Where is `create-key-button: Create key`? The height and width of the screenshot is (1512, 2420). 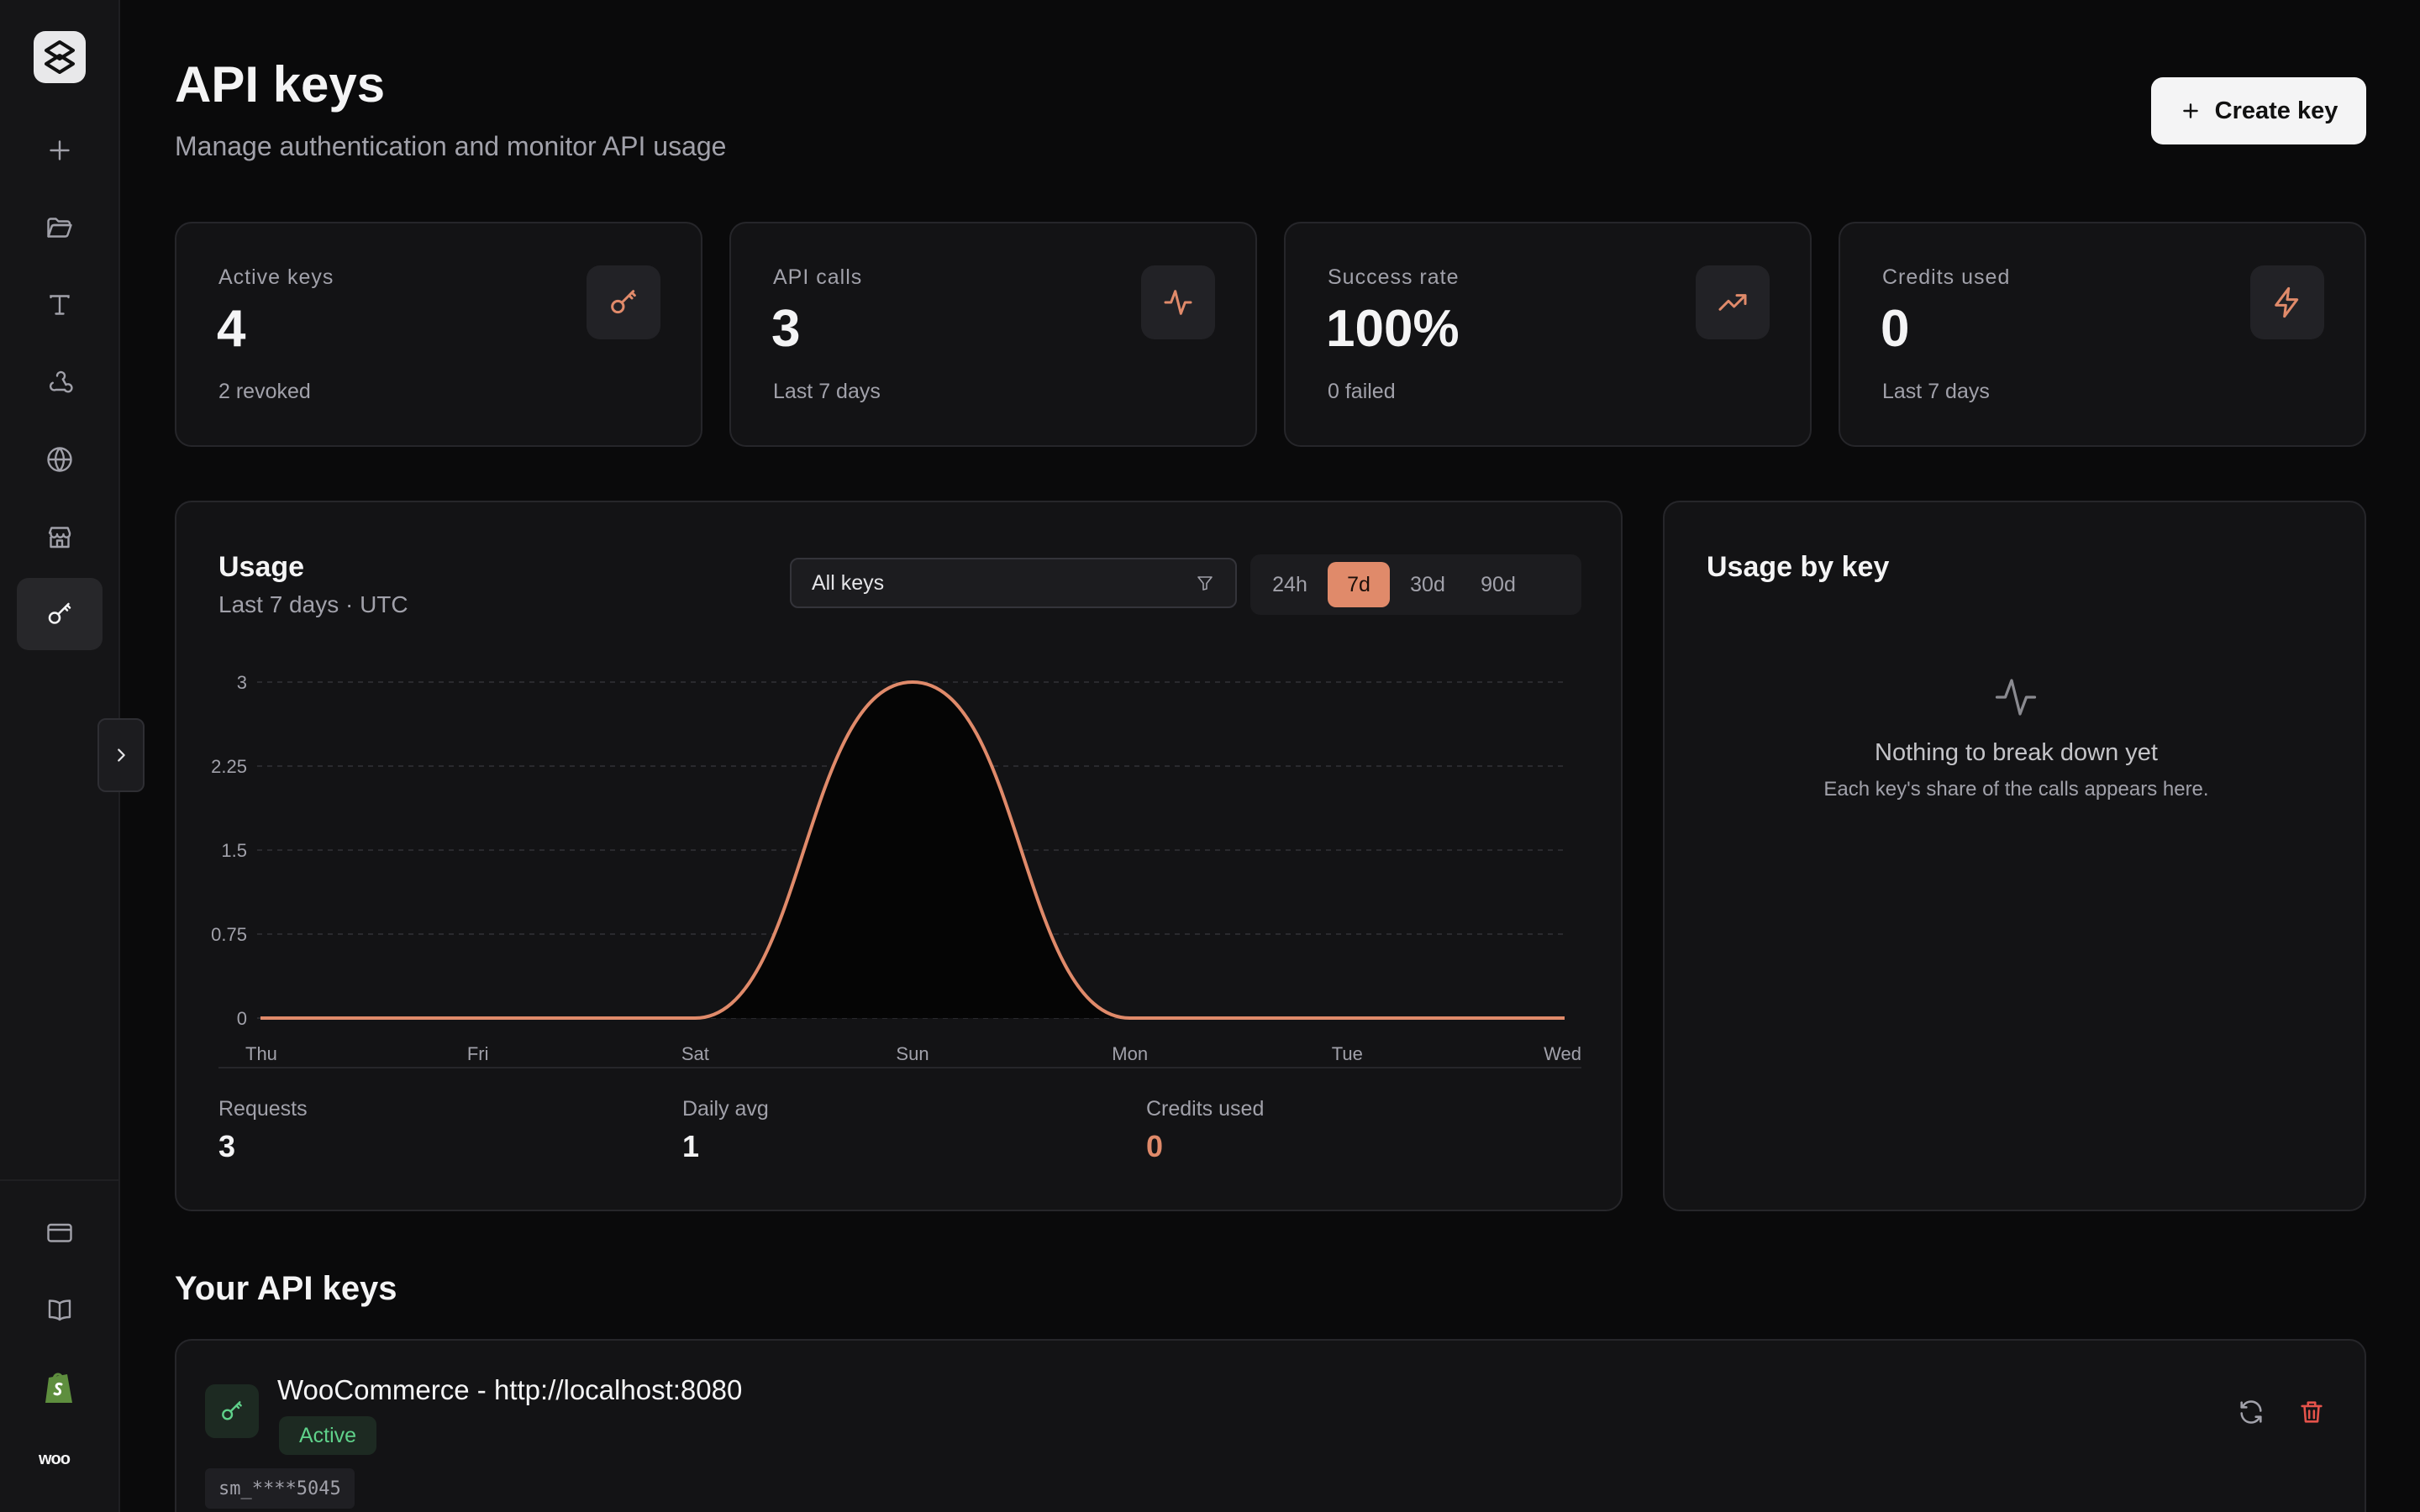
create-key-button: Create key is located at coordinates (2258, 110).